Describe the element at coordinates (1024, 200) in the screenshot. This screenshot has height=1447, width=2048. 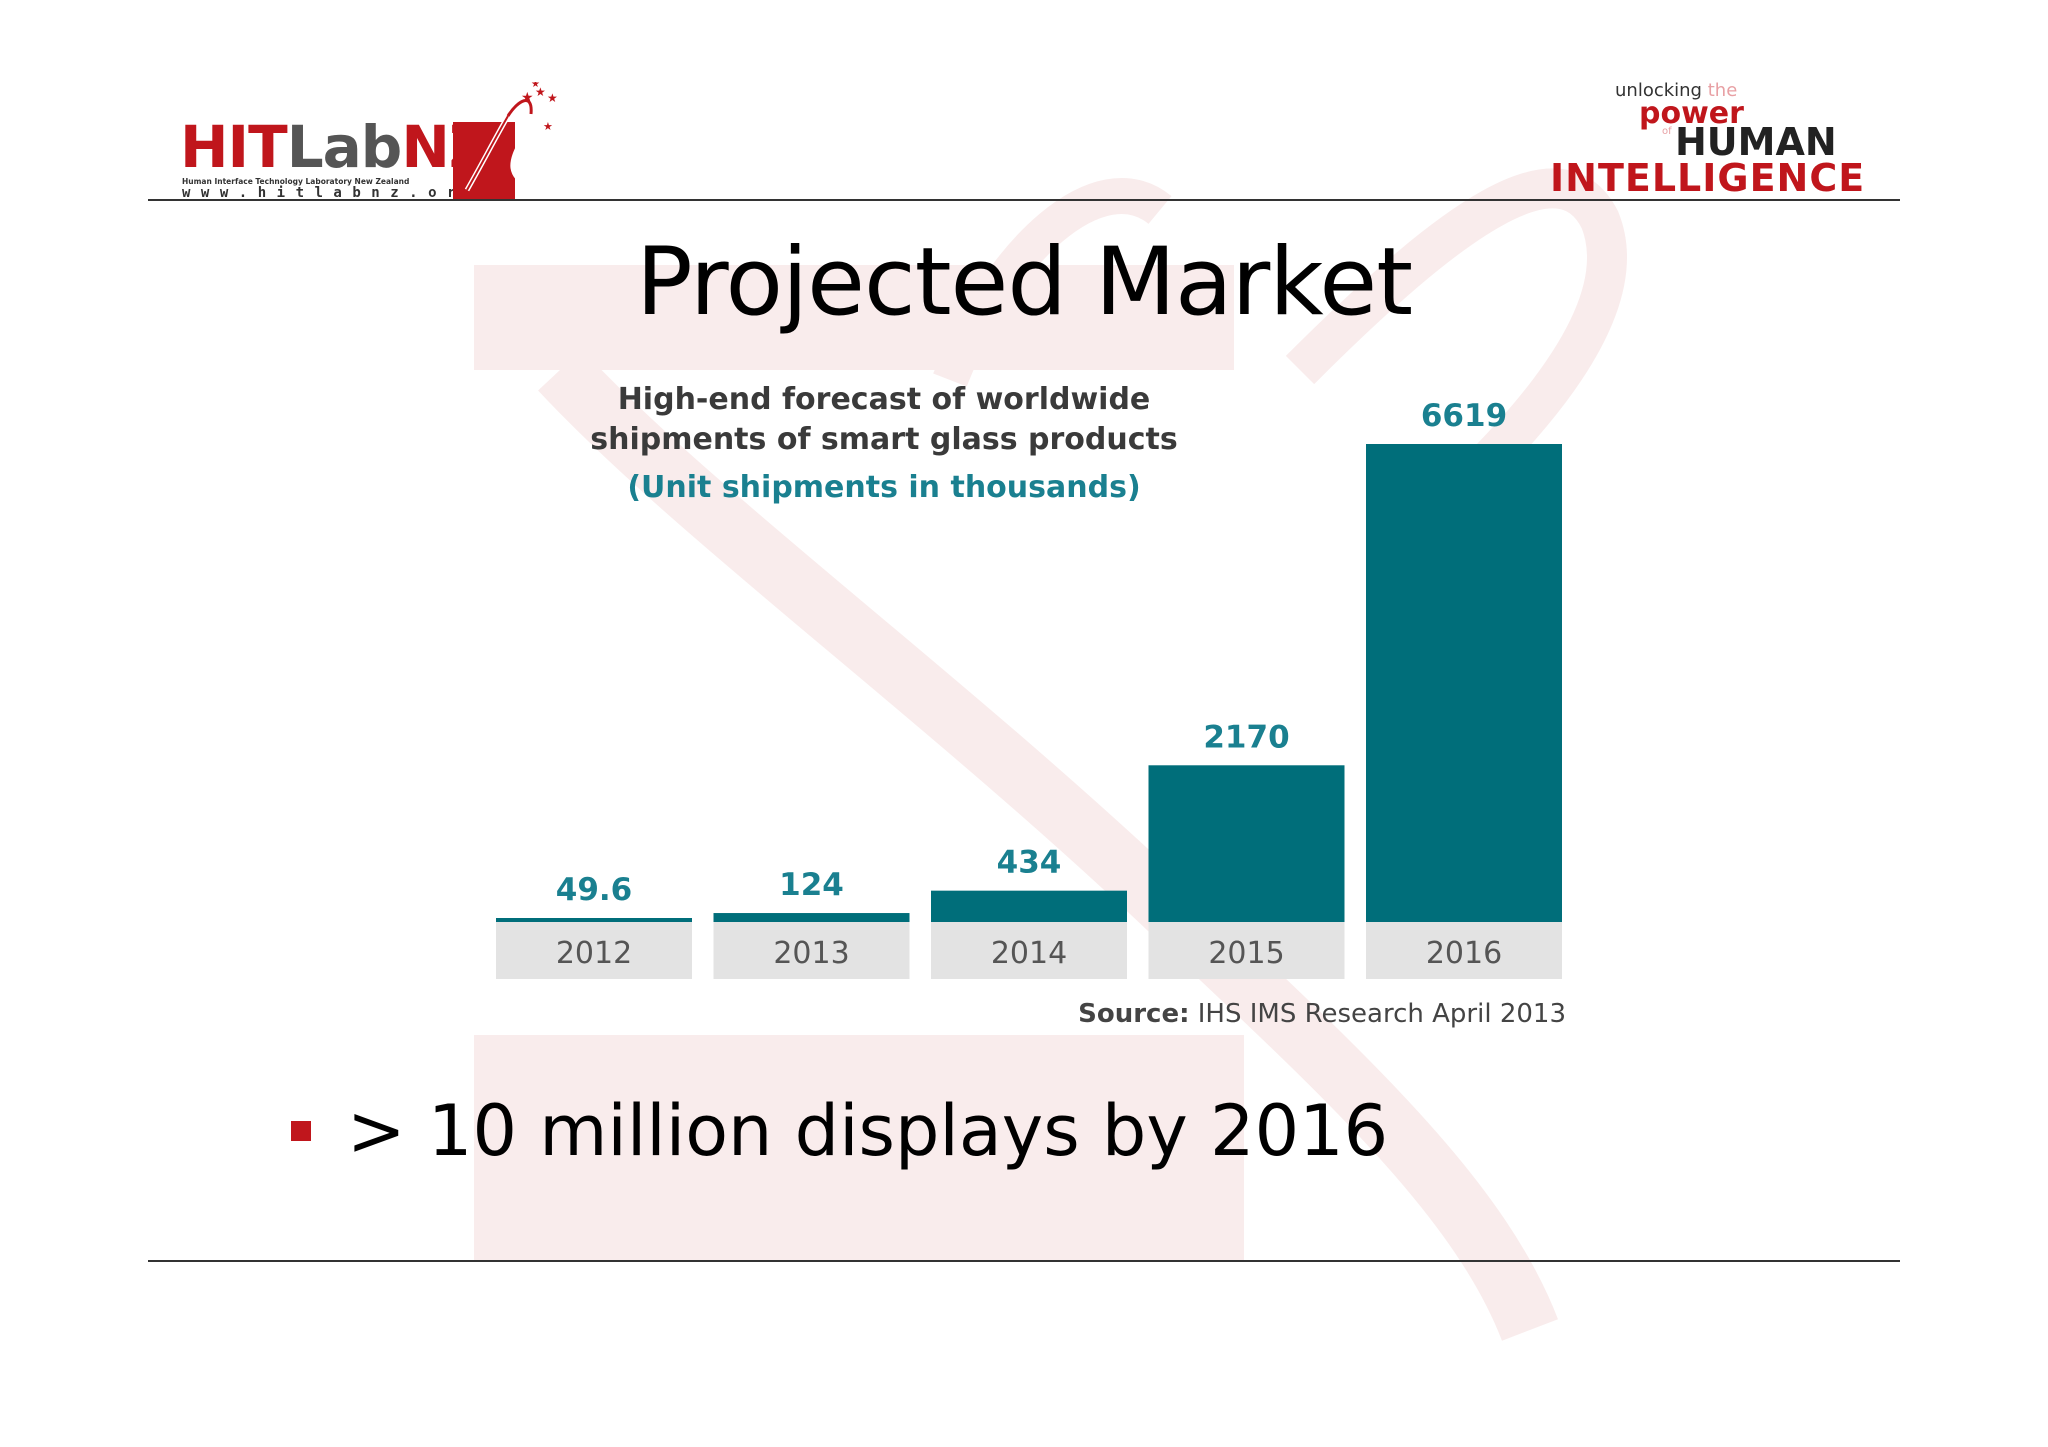
I see `header-divider` at that location.